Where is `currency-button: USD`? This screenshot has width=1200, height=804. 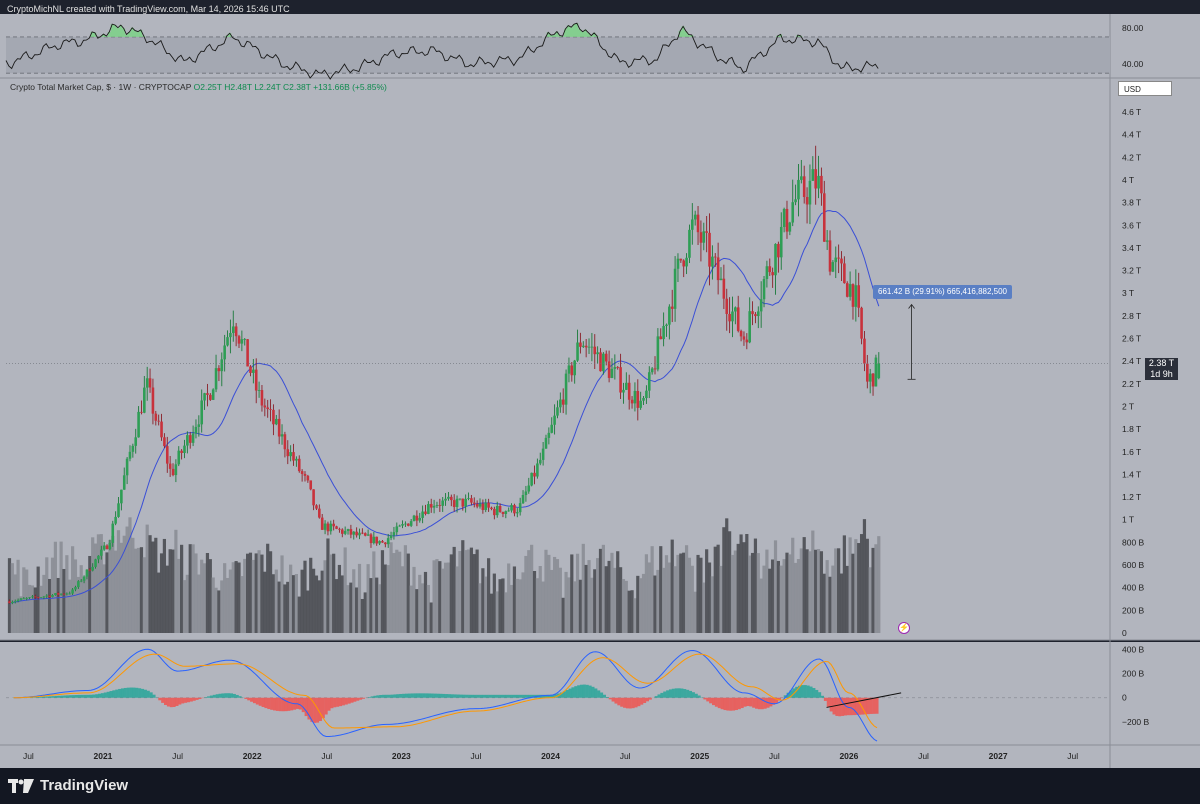
currency-button: USD is located at coordinates (1145, 88).